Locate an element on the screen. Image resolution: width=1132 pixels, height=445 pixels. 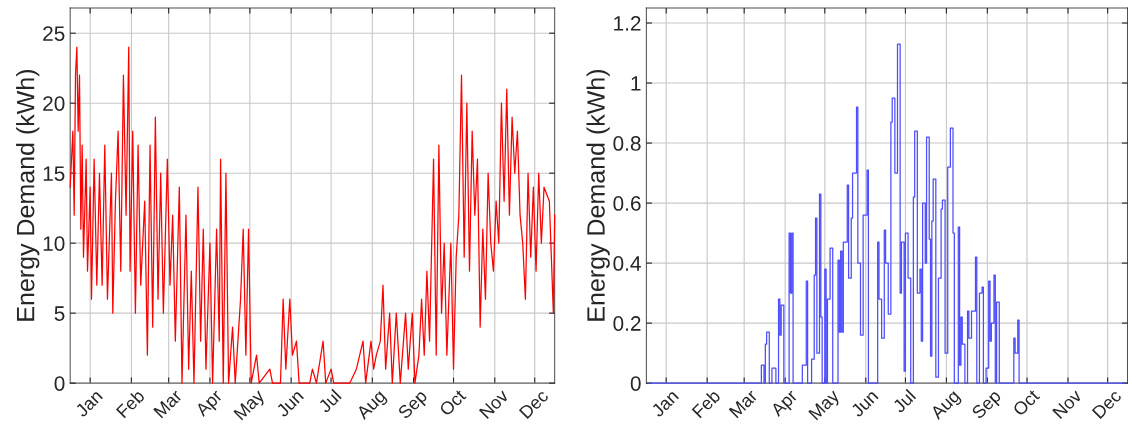
y-tick-label: 0.4 is located at coordinates (627, 263).